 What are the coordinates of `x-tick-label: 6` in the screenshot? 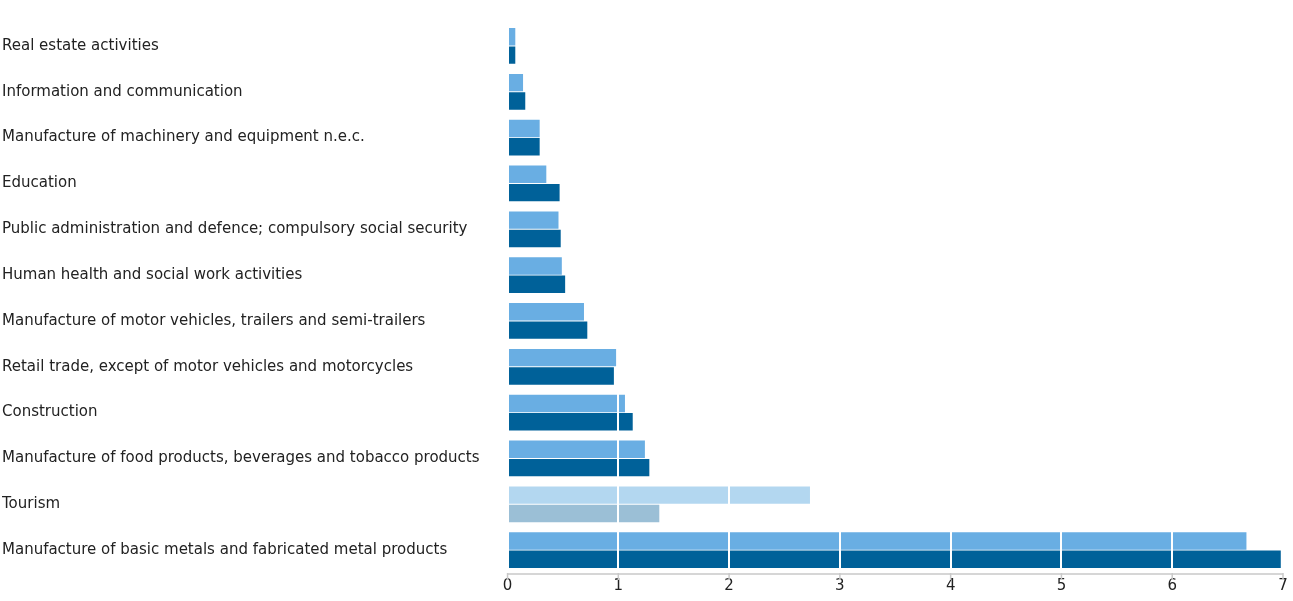 It's located at (1172, 584).